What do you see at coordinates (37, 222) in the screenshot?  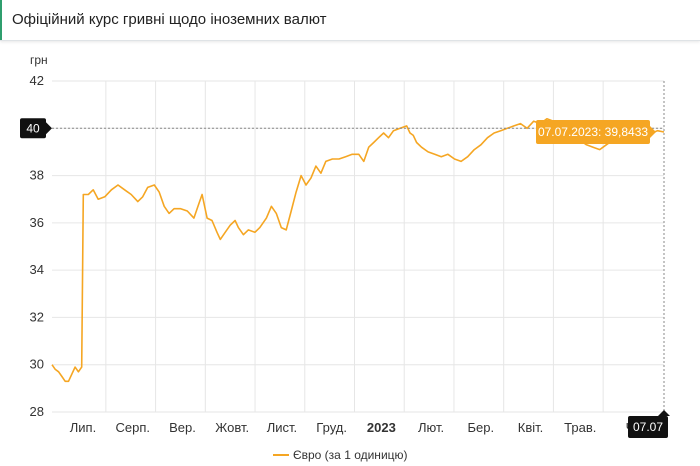 I see `y-tick-label: 36` at bounding box center [37, 222].